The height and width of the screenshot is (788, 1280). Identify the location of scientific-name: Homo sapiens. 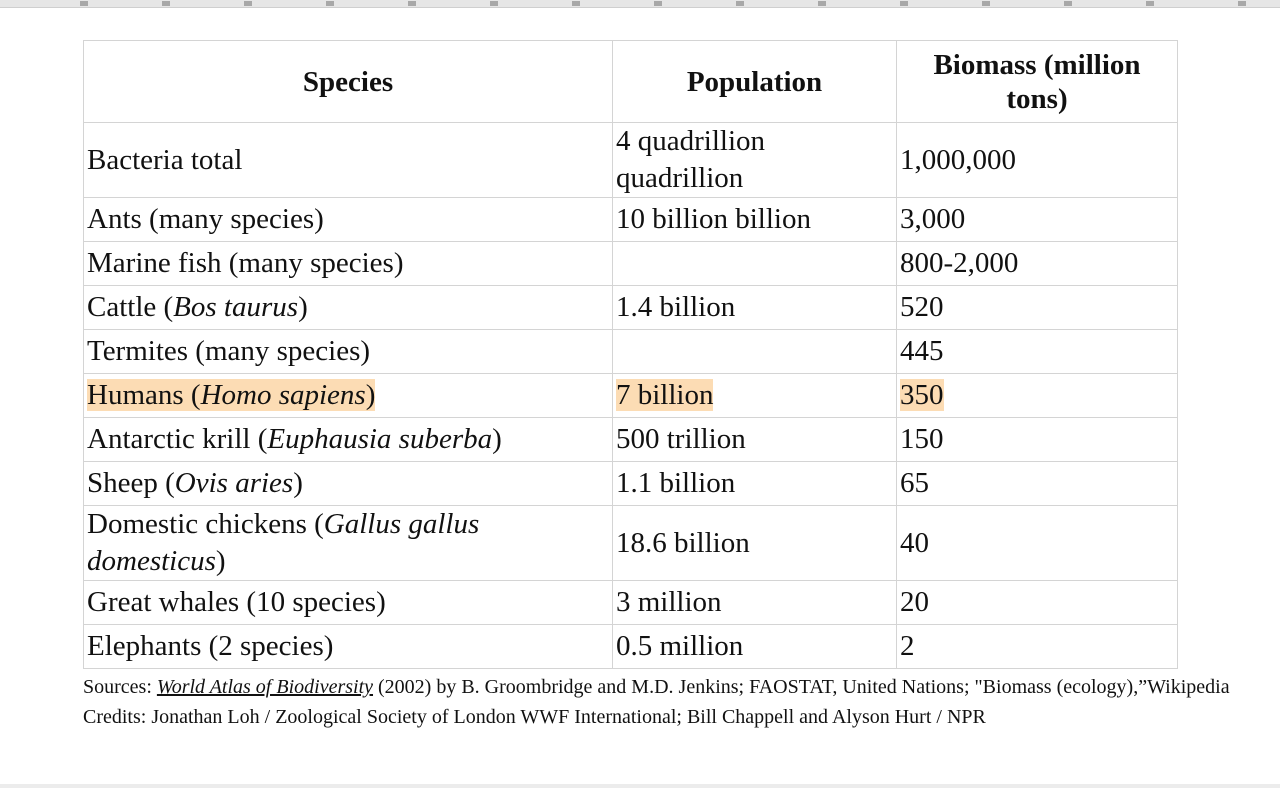
(283, 395).